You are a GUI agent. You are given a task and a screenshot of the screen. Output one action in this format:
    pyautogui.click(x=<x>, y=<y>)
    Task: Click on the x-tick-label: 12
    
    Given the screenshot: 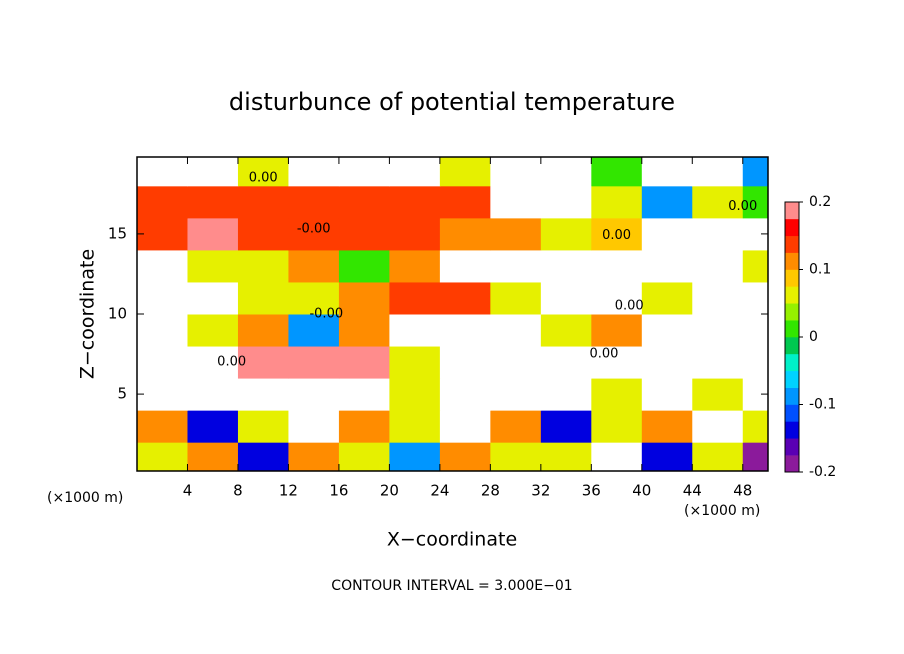 What is the action you would take?
    pyautogui.click(x=288, y=491)
    